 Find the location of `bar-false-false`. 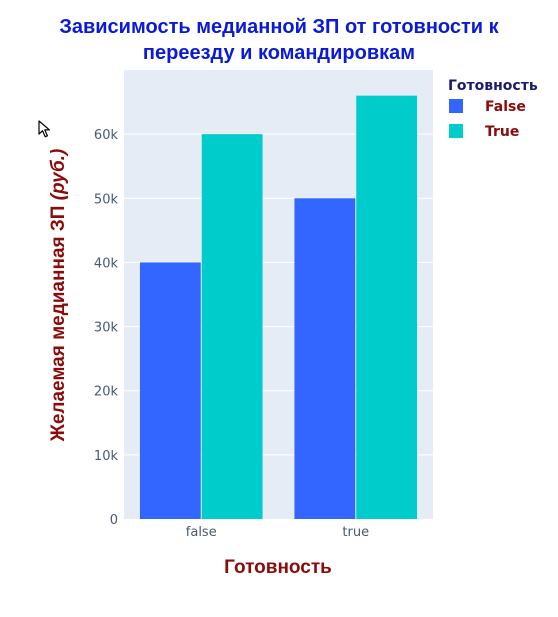

bar-false-false is located at coordinates (170, 390).